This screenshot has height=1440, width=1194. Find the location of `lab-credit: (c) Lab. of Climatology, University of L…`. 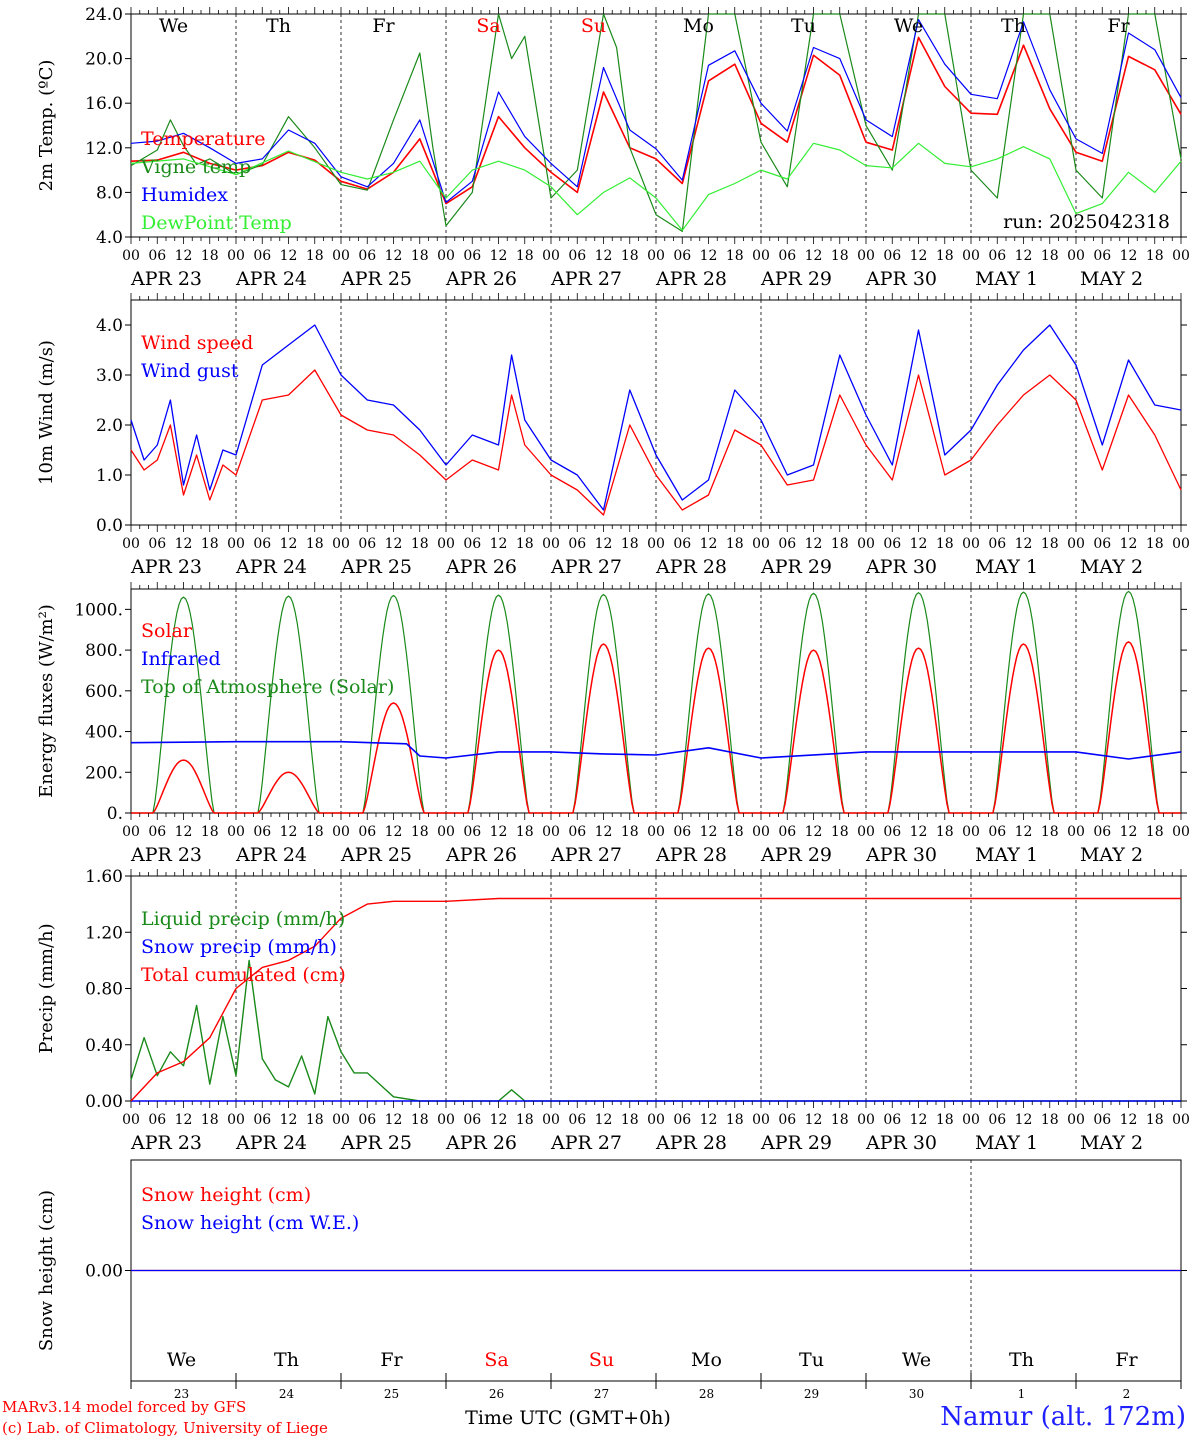

lab-credit: (c) Lab. of Climatology, University of L… is located at coordinates (165, 1428).